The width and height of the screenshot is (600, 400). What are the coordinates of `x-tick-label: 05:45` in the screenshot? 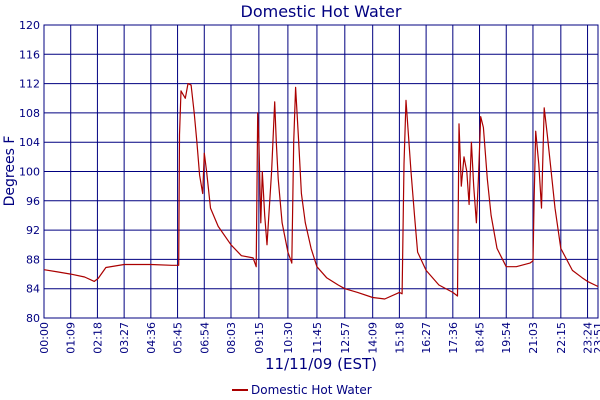 It's located at (178, 338).